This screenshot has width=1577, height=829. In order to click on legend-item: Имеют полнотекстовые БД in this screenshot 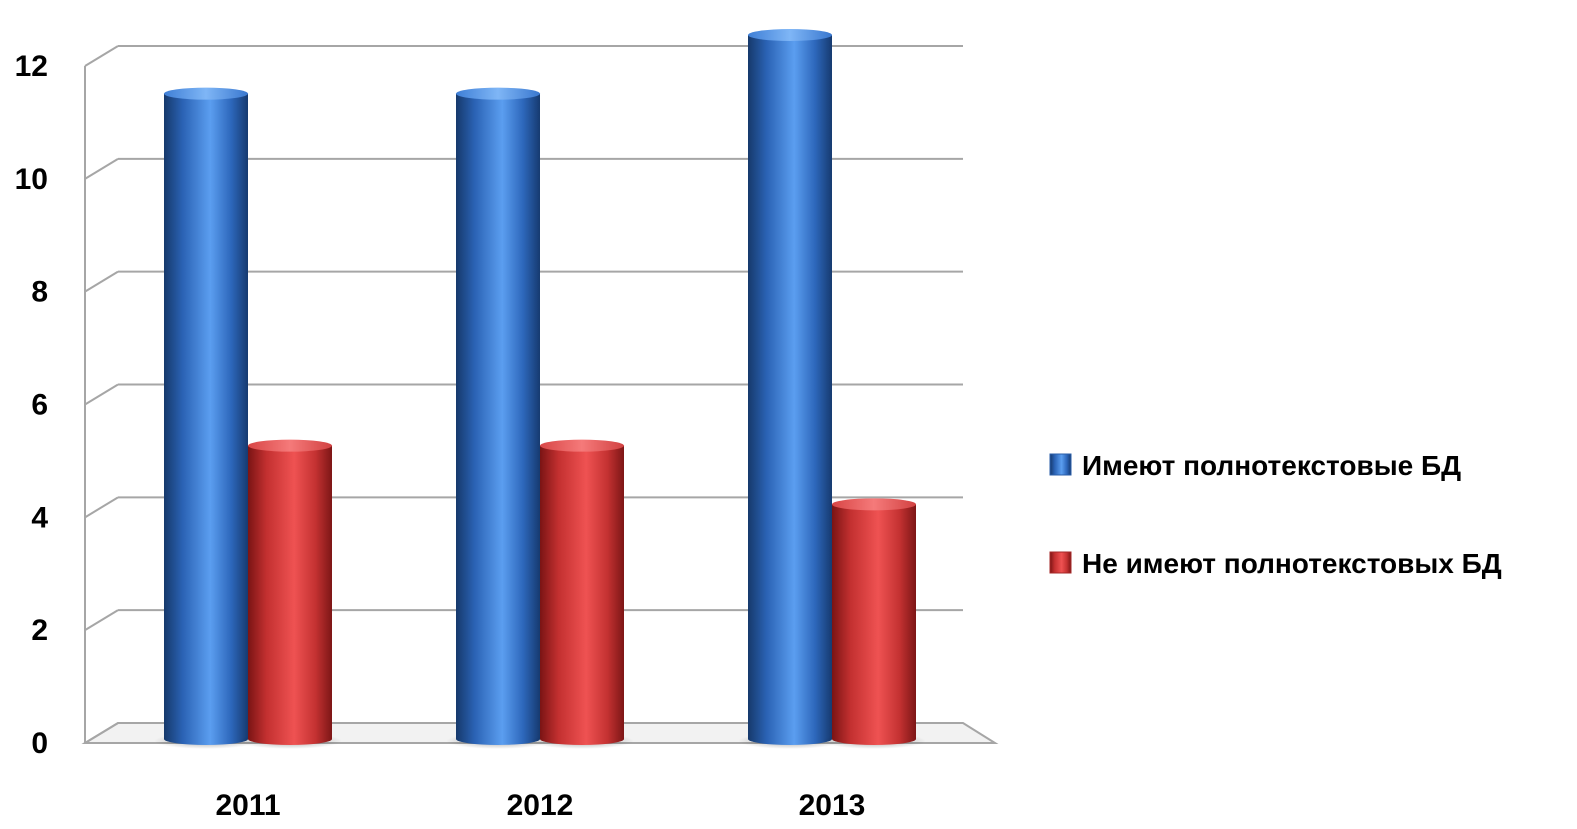, I will do `click(1255, 465)`.